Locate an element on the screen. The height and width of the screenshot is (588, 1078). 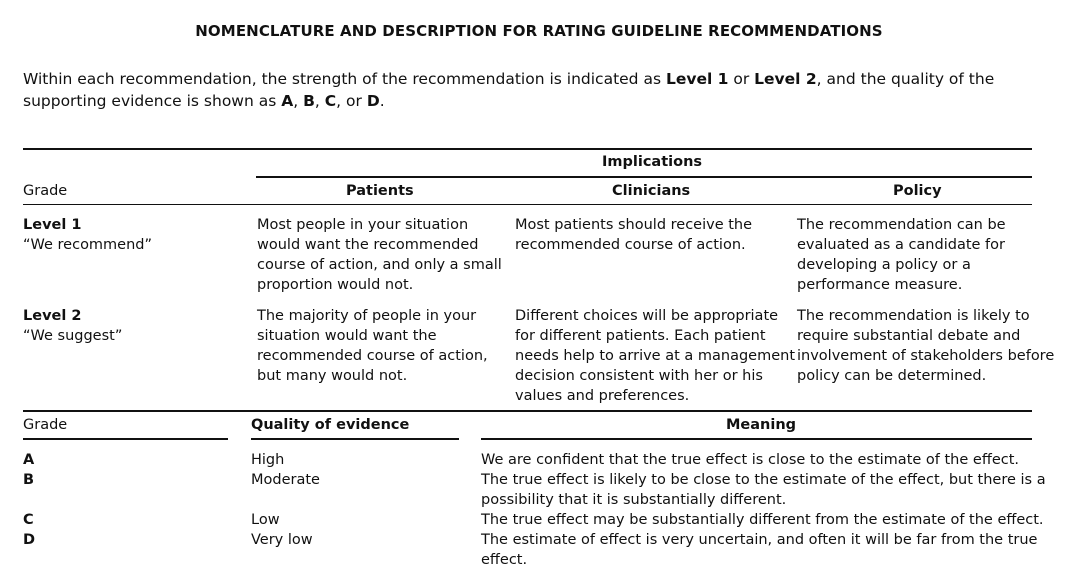
intro-text: or is located at coordinates (741, 79).